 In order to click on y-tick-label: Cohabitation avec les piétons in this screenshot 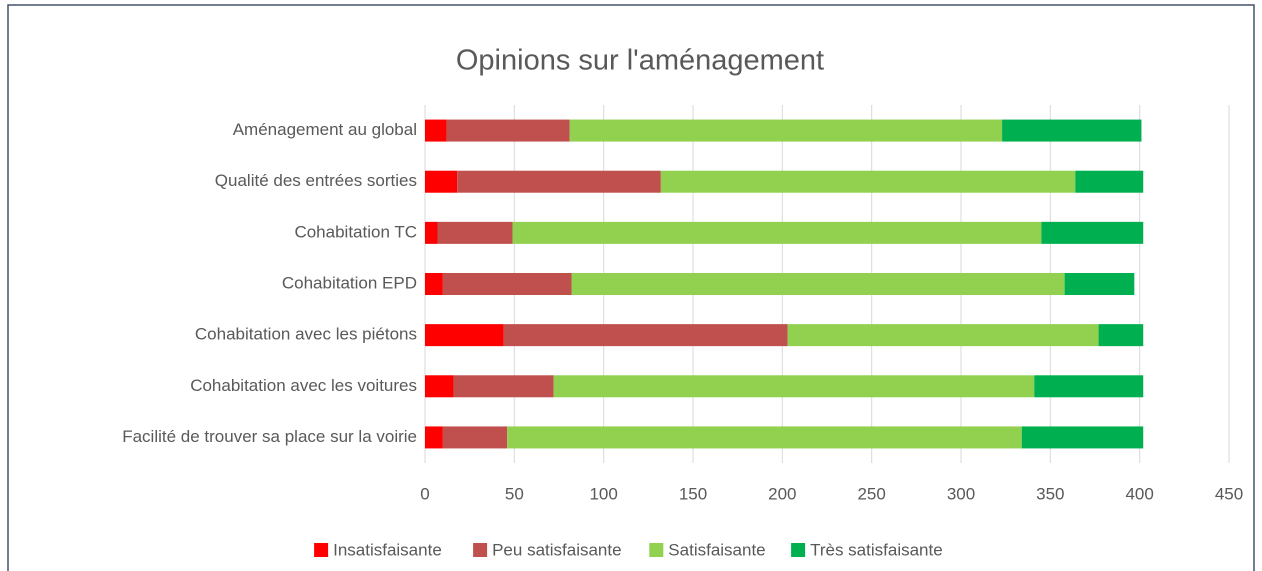, I will do `click(306, 334)`.